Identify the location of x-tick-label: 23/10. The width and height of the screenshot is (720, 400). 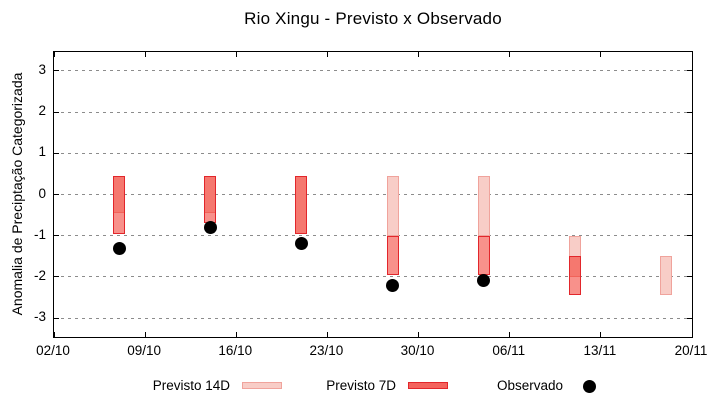
(326, 350).